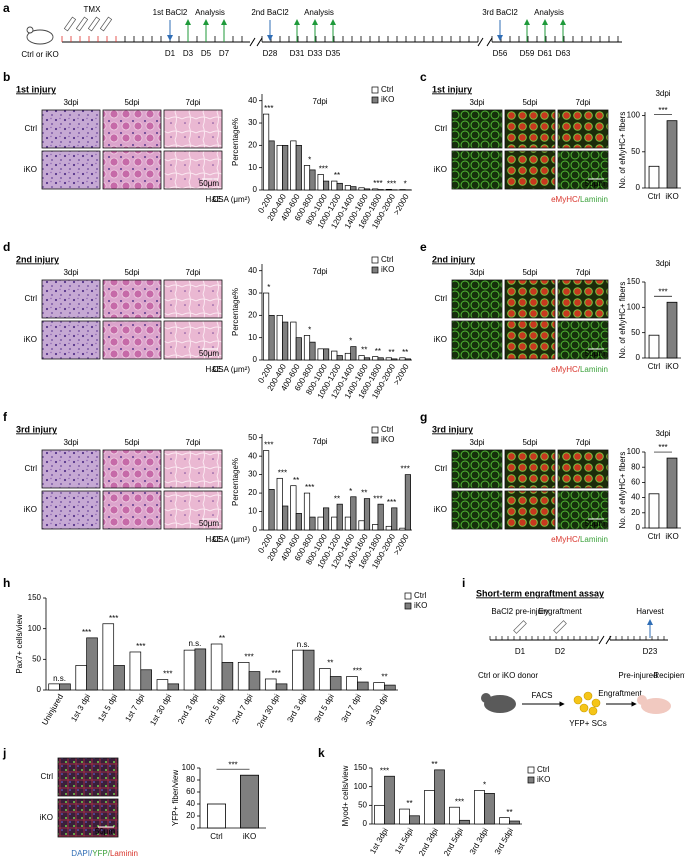  I want to click on y-axis-label: No. of eMyHC+ fibers, so click(622, 320).